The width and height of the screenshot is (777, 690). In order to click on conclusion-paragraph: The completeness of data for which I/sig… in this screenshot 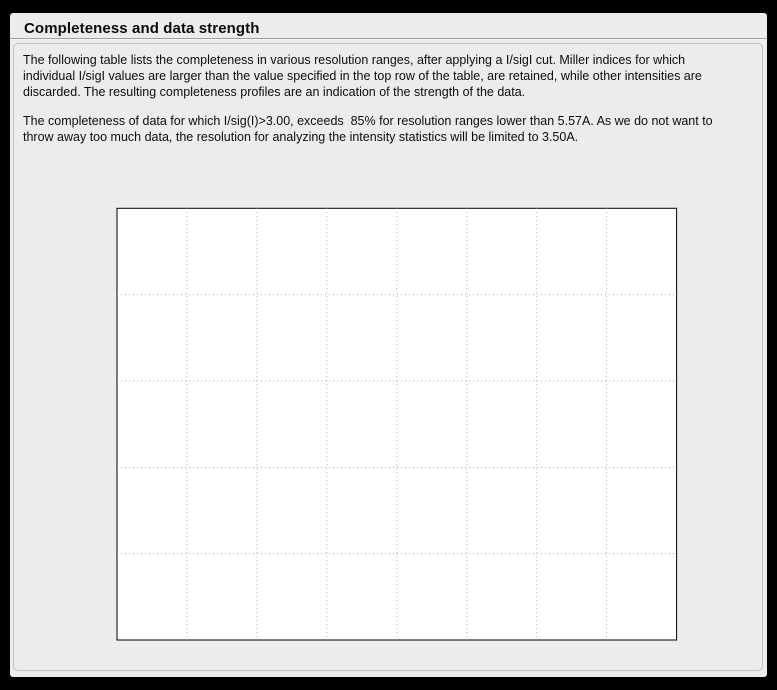, I will do `click(370, 129)`.